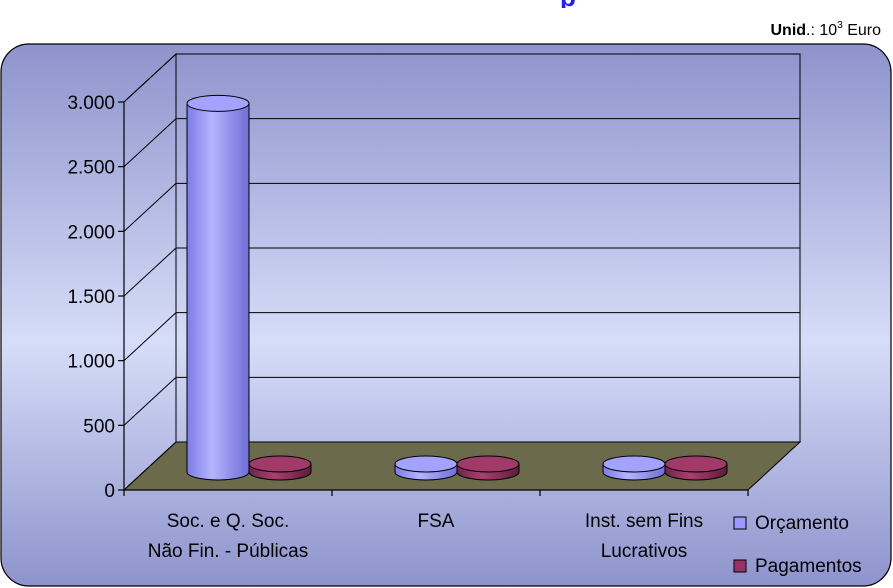 This screenshot has height=588, width=893. I want to click on unit-suffix: Euro, so click(861, 30).